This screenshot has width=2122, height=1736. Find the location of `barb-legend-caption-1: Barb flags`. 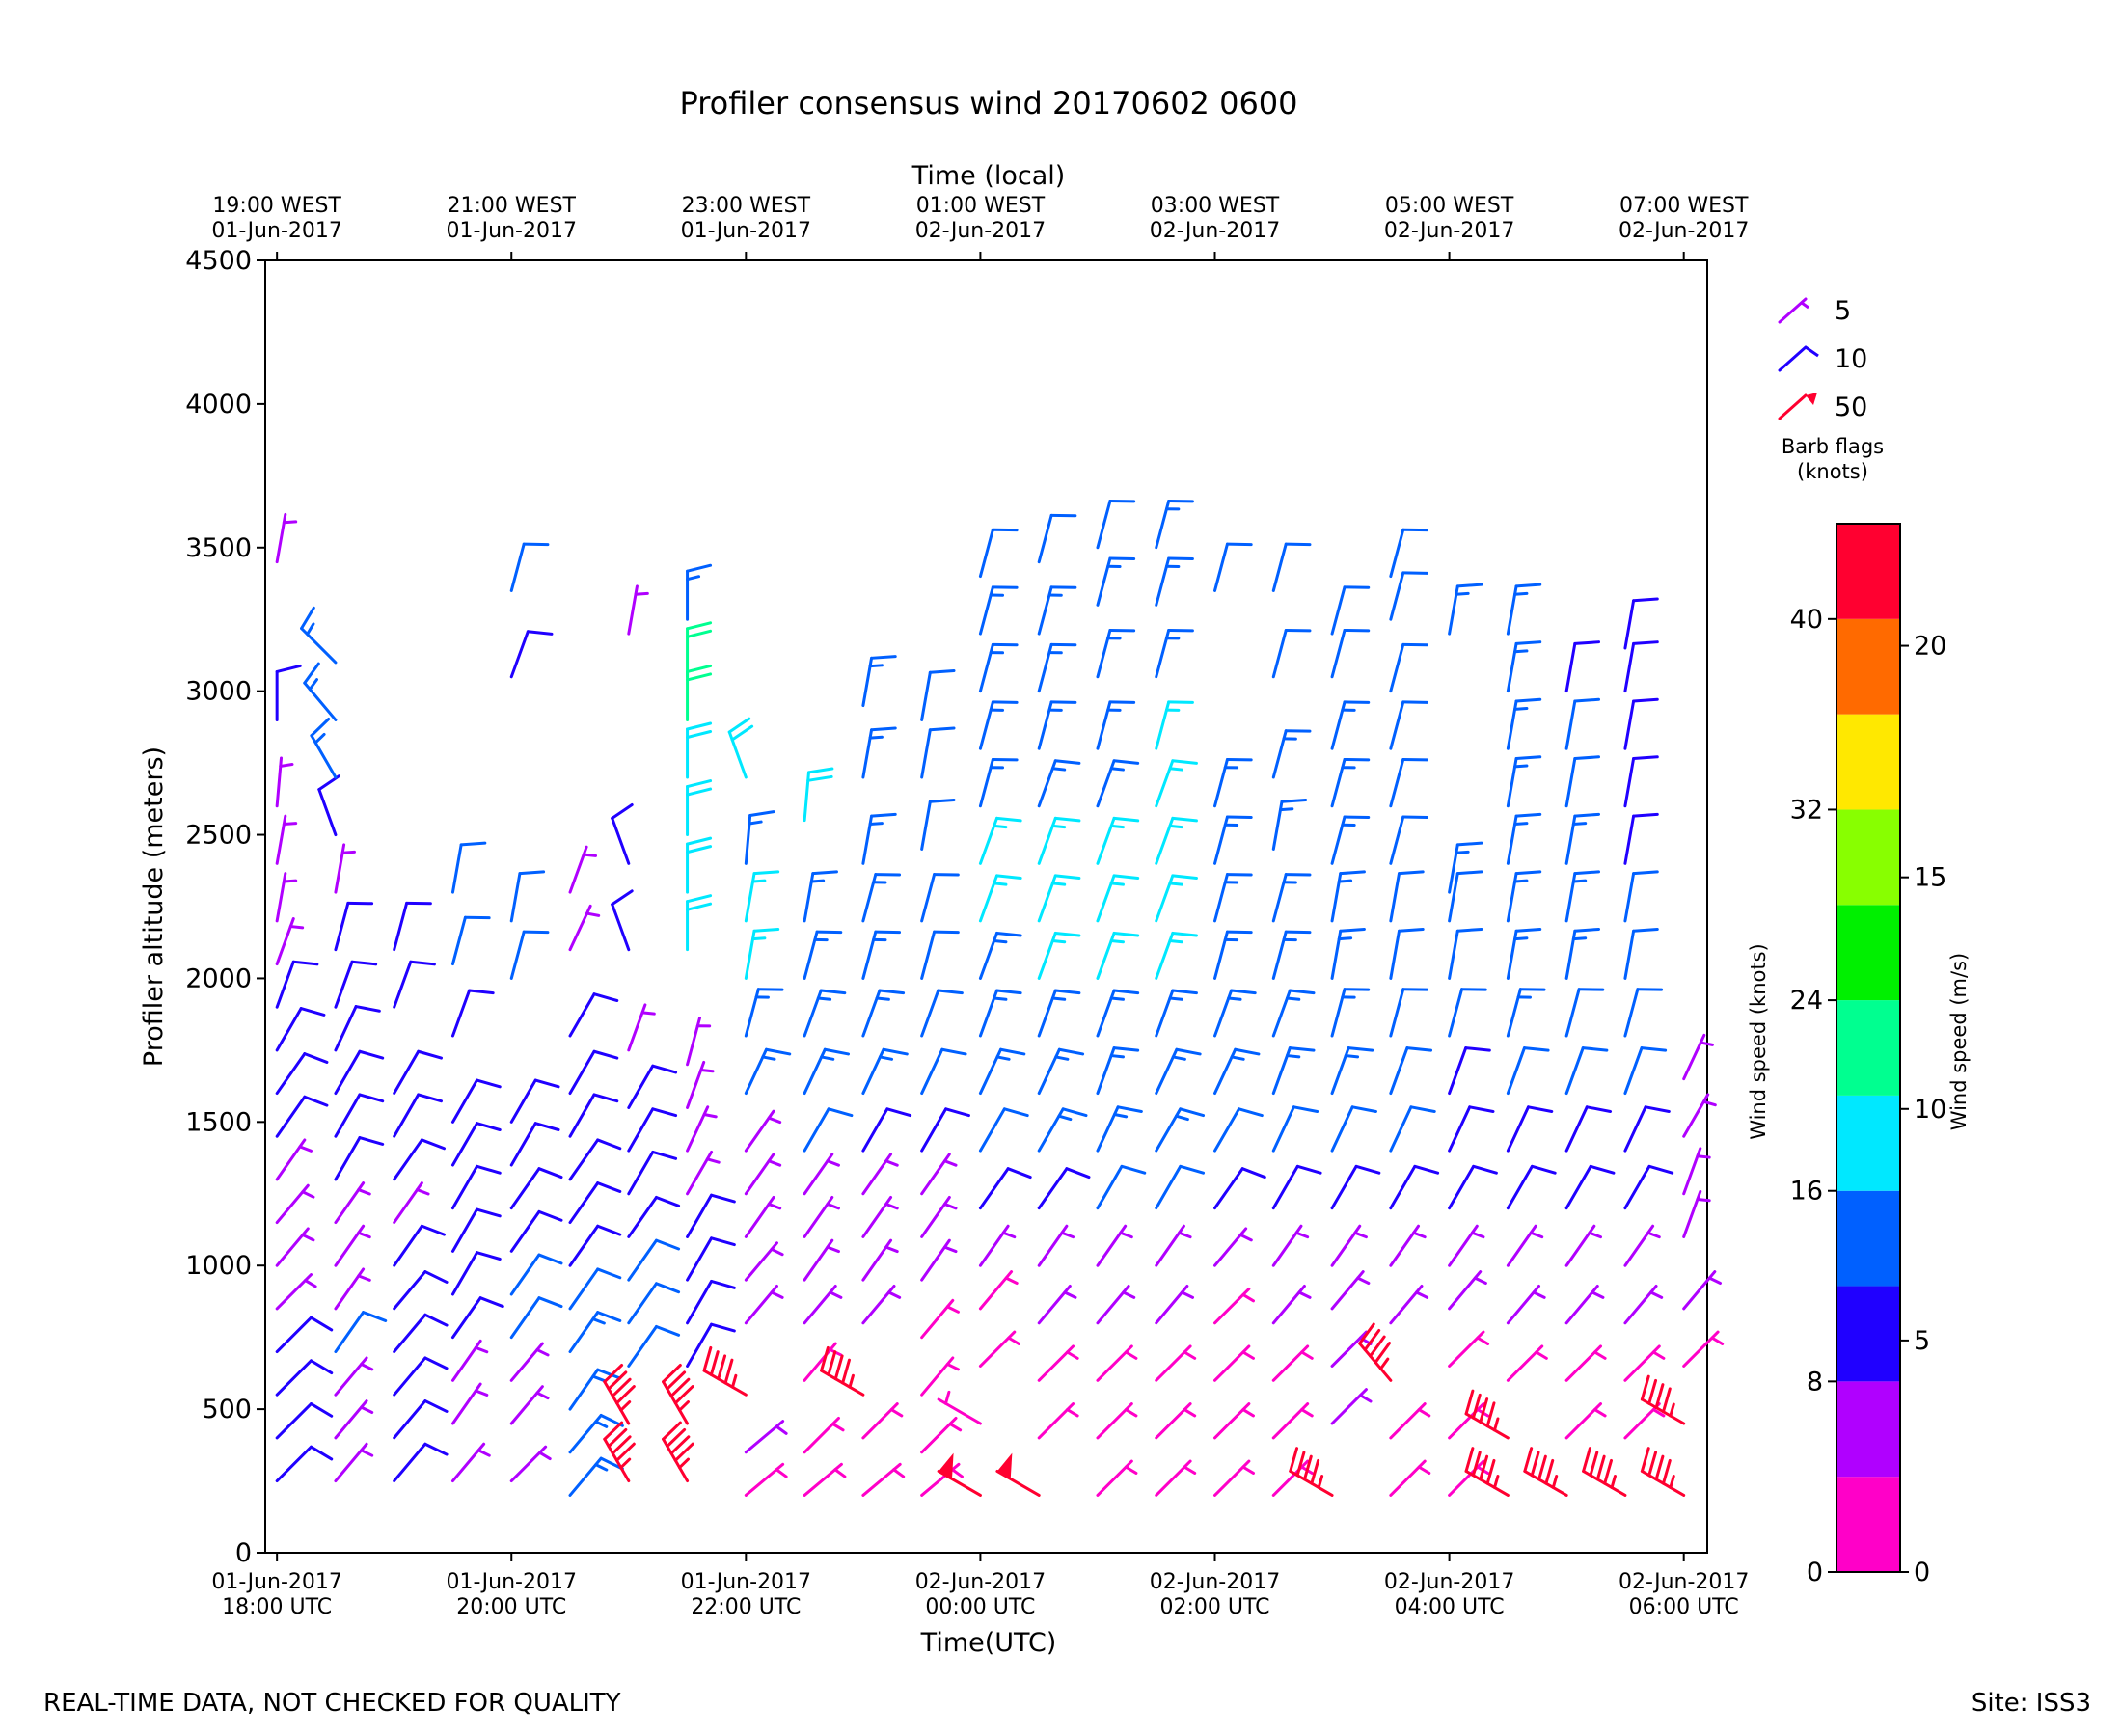

barb-legend-caption-1: Barb flags is located at coordinates (1833, 447).